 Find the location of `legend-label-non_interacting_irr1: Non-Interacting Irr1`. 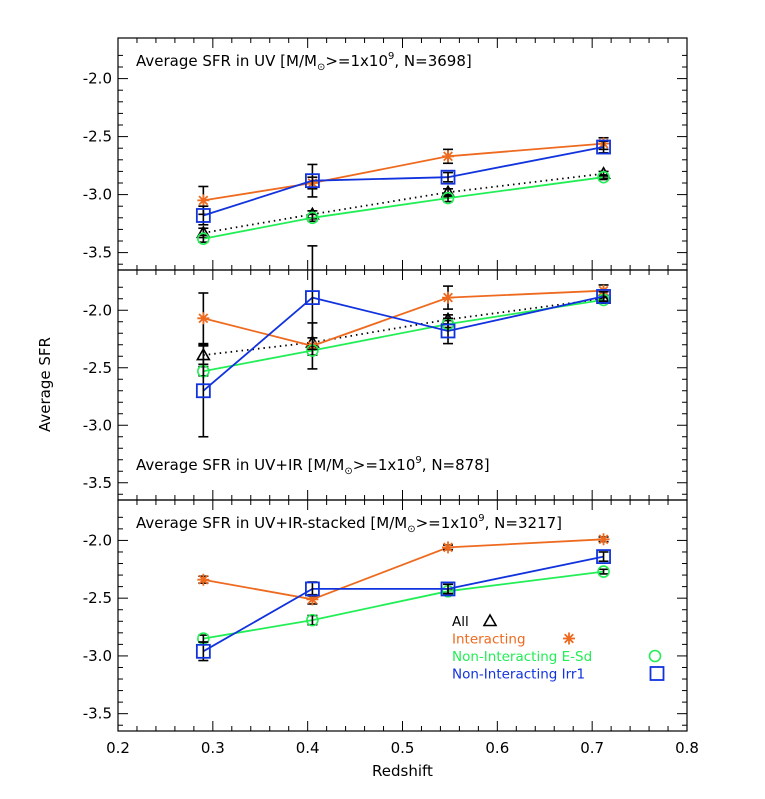

legend-label-non_interacting_irr1: Non-Interacting Irr1 is located at coordinates (518, 675).